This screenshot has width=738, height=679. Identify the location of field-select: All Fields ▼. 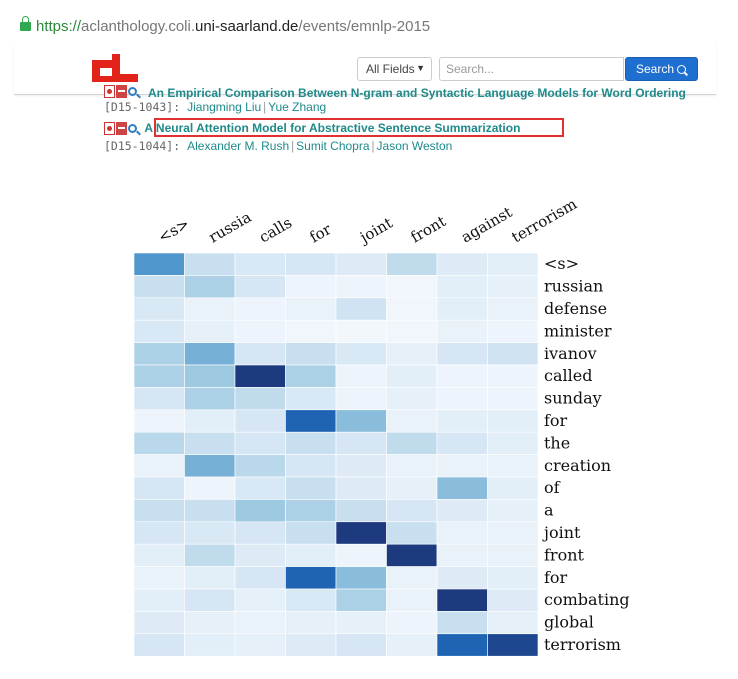
(394, 69).